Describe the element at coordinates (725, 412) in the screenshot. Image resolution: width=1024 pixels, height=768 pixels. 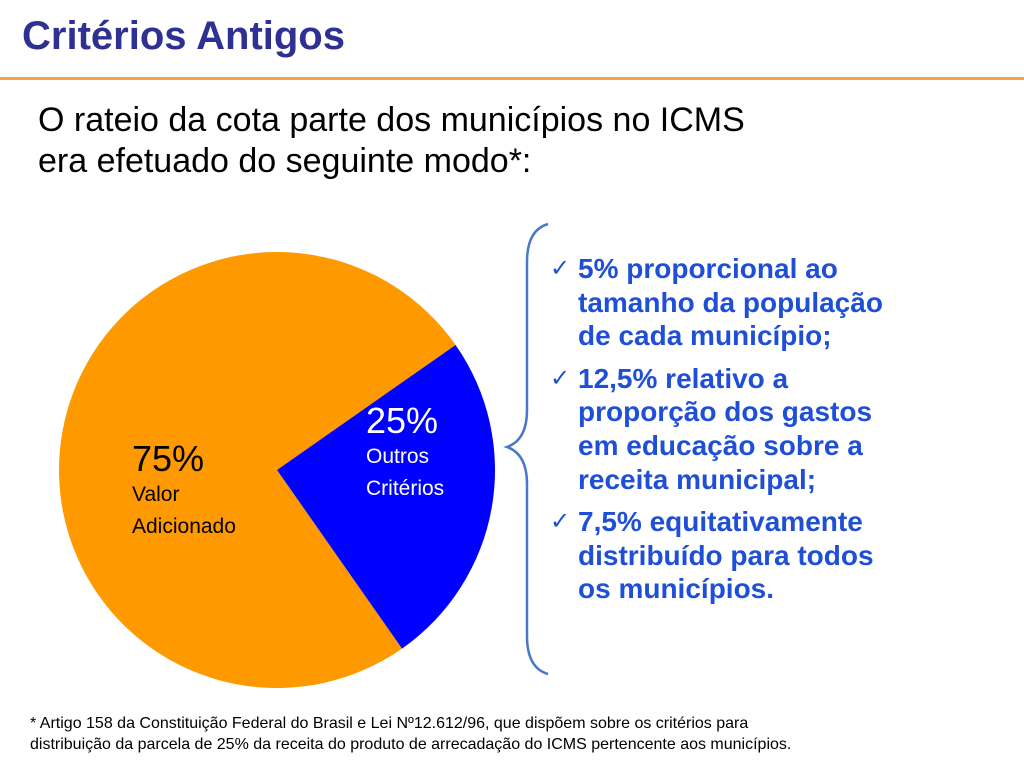
I see `list-item-line: proporção dos gastos` at that location.